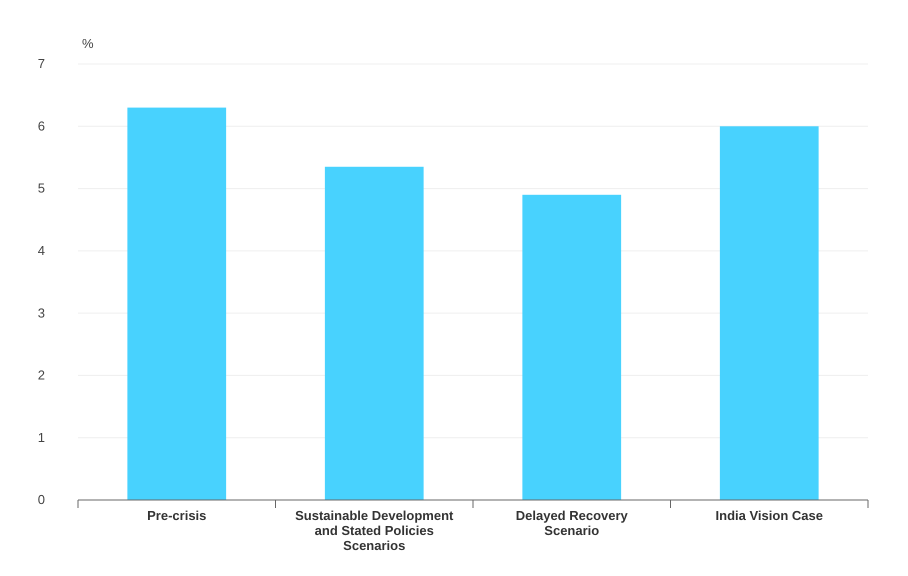 The height and width of the screenshot is (576, 908). I want to click on y-tick-label: 3, so click(41, 312).